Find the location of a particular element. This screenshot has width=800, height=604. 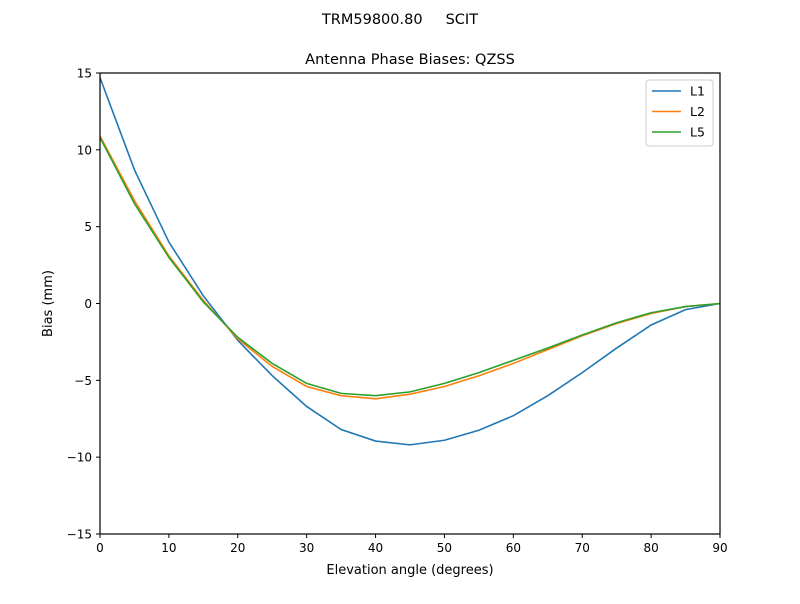

y-tick-label: 15 is located at coordinates (84, 74).